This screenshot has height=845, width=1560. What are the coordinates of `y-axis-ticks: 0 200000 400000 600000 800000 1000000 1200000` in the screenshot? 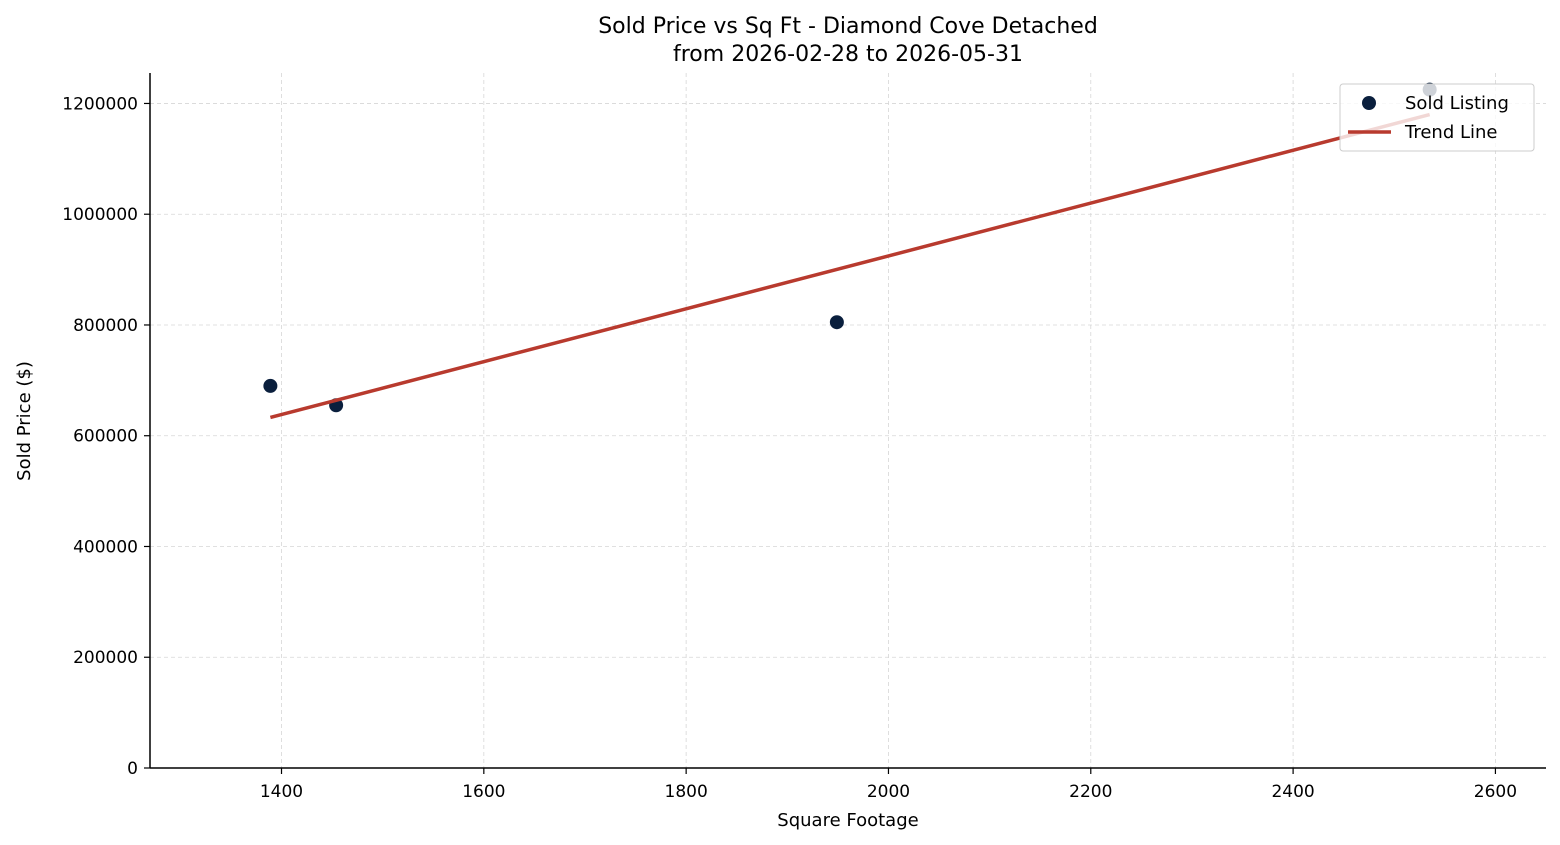 It's located at (106, 436).